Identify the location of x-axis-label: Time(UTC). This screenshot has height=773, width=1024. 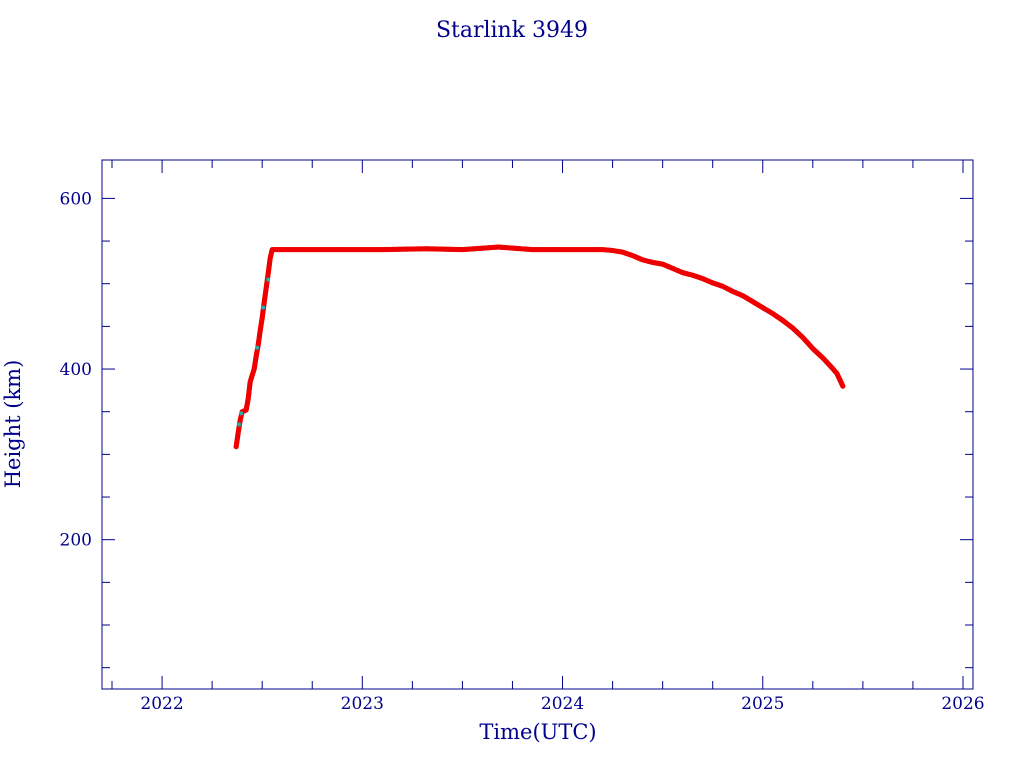
(537, 732).